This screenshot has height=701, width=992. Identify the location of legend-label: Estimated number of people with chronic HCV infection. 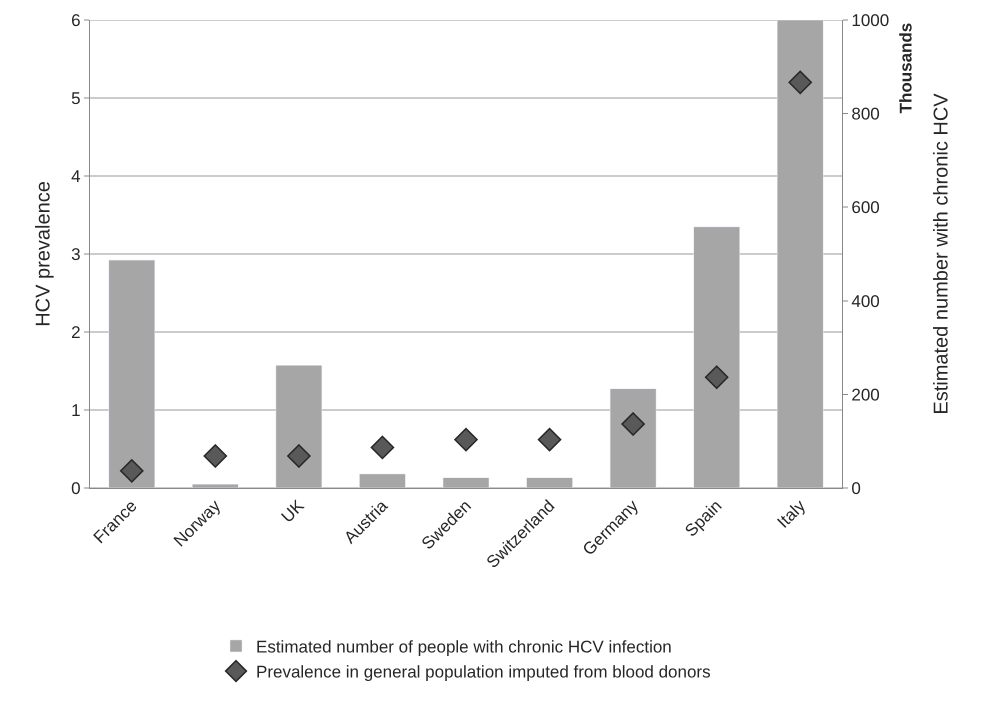
(464, 647).